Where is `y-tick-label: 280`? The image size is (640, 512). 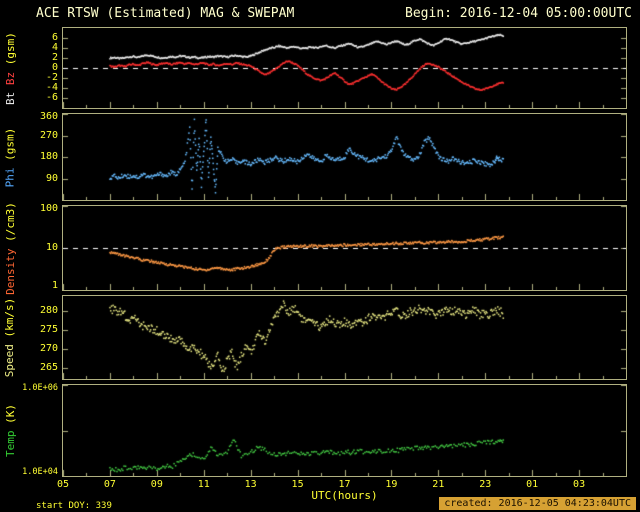
y-tick-label: 280 is located at coordinates (48, 311).